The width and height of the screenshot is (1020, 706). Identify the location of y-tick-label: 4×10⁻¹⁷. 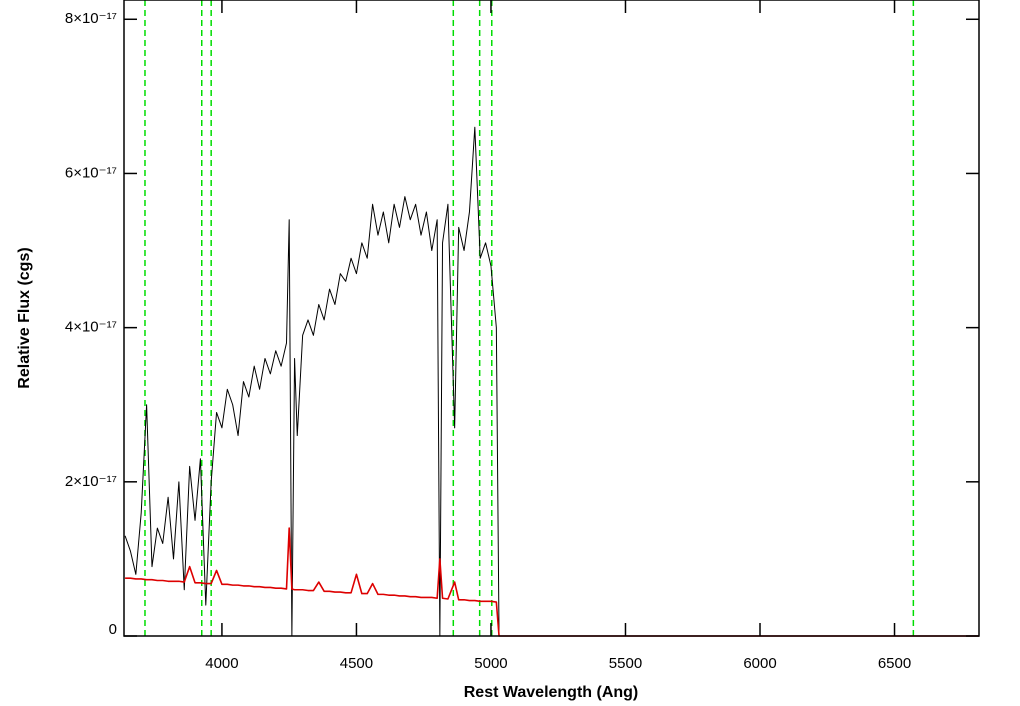
(91, 327).